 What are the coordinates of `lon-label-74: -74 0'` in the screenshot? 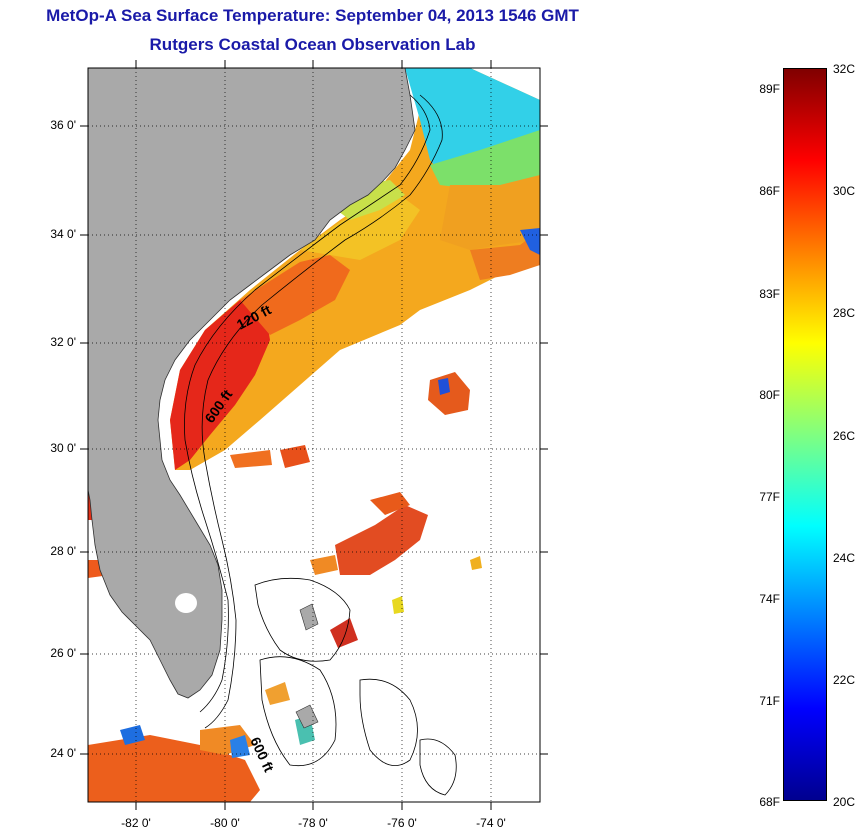 It's located at (491, 823).